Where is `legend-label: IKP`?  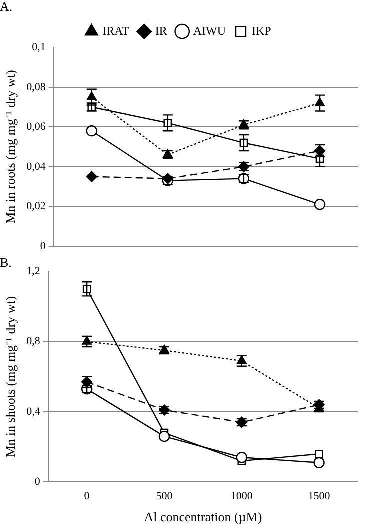
legend-label: IKP is located at coordinates (262, 31).